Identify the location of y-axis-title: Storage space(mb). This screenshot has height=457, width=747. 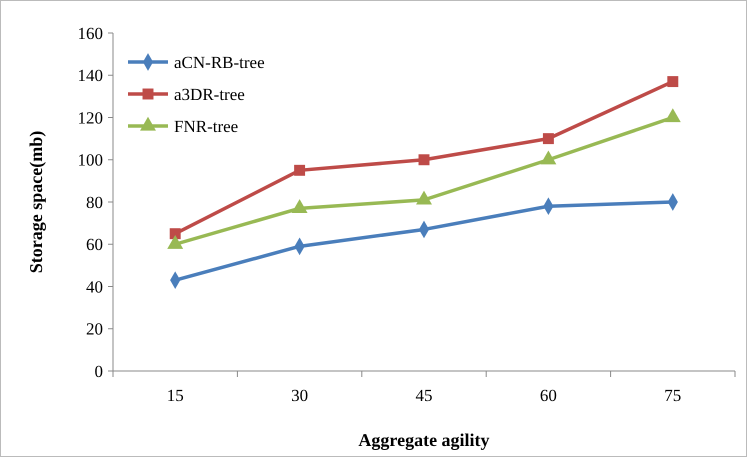
(36, 202).